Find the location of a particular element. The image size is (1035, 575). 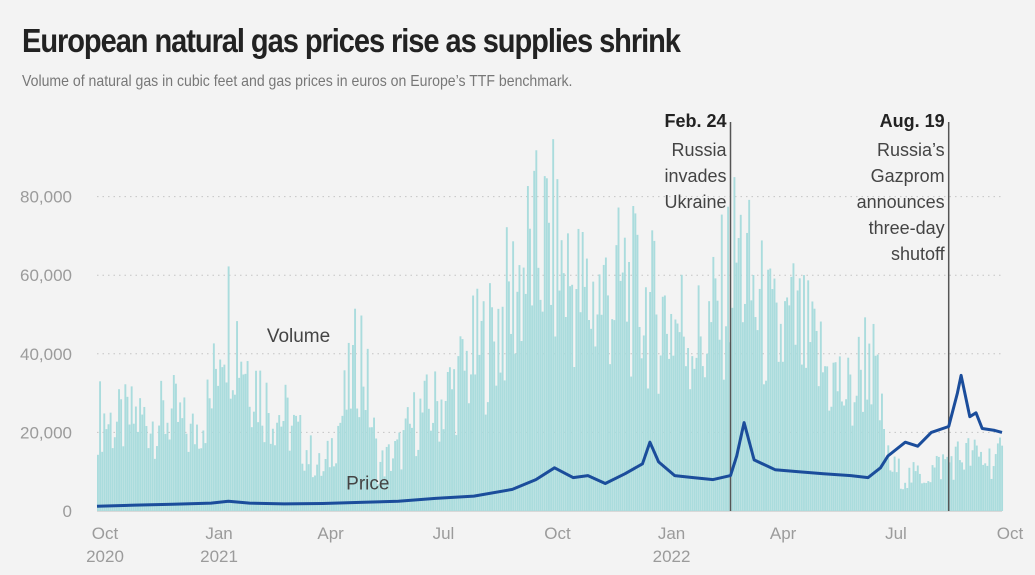

y-tick-label: 60,000 is located at coordinates (46, 275).